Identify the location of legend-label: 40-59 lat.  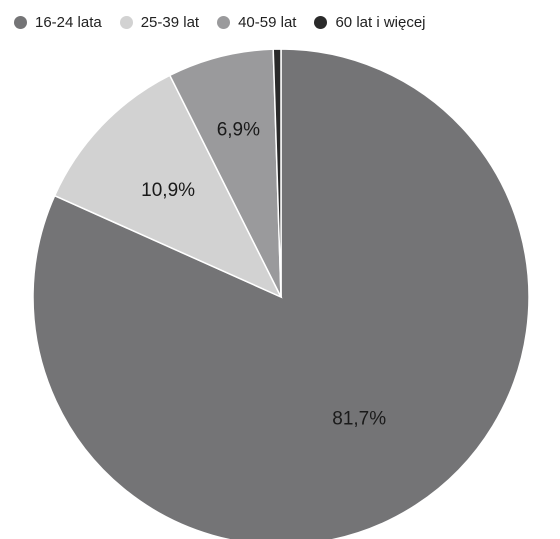
(267, 22).